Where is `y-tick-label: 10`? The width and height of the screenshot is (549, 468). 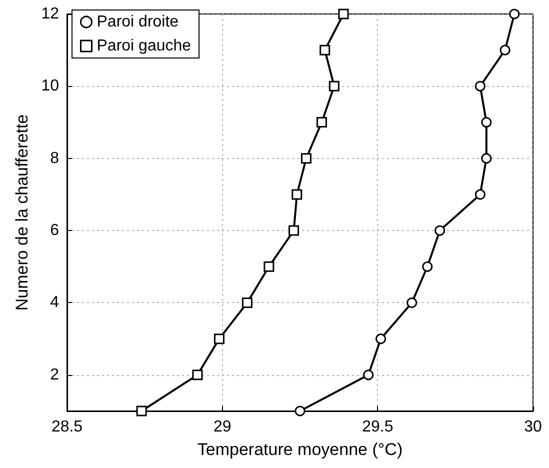 y-tick-label: 10 is located at coordinates (50, 86).